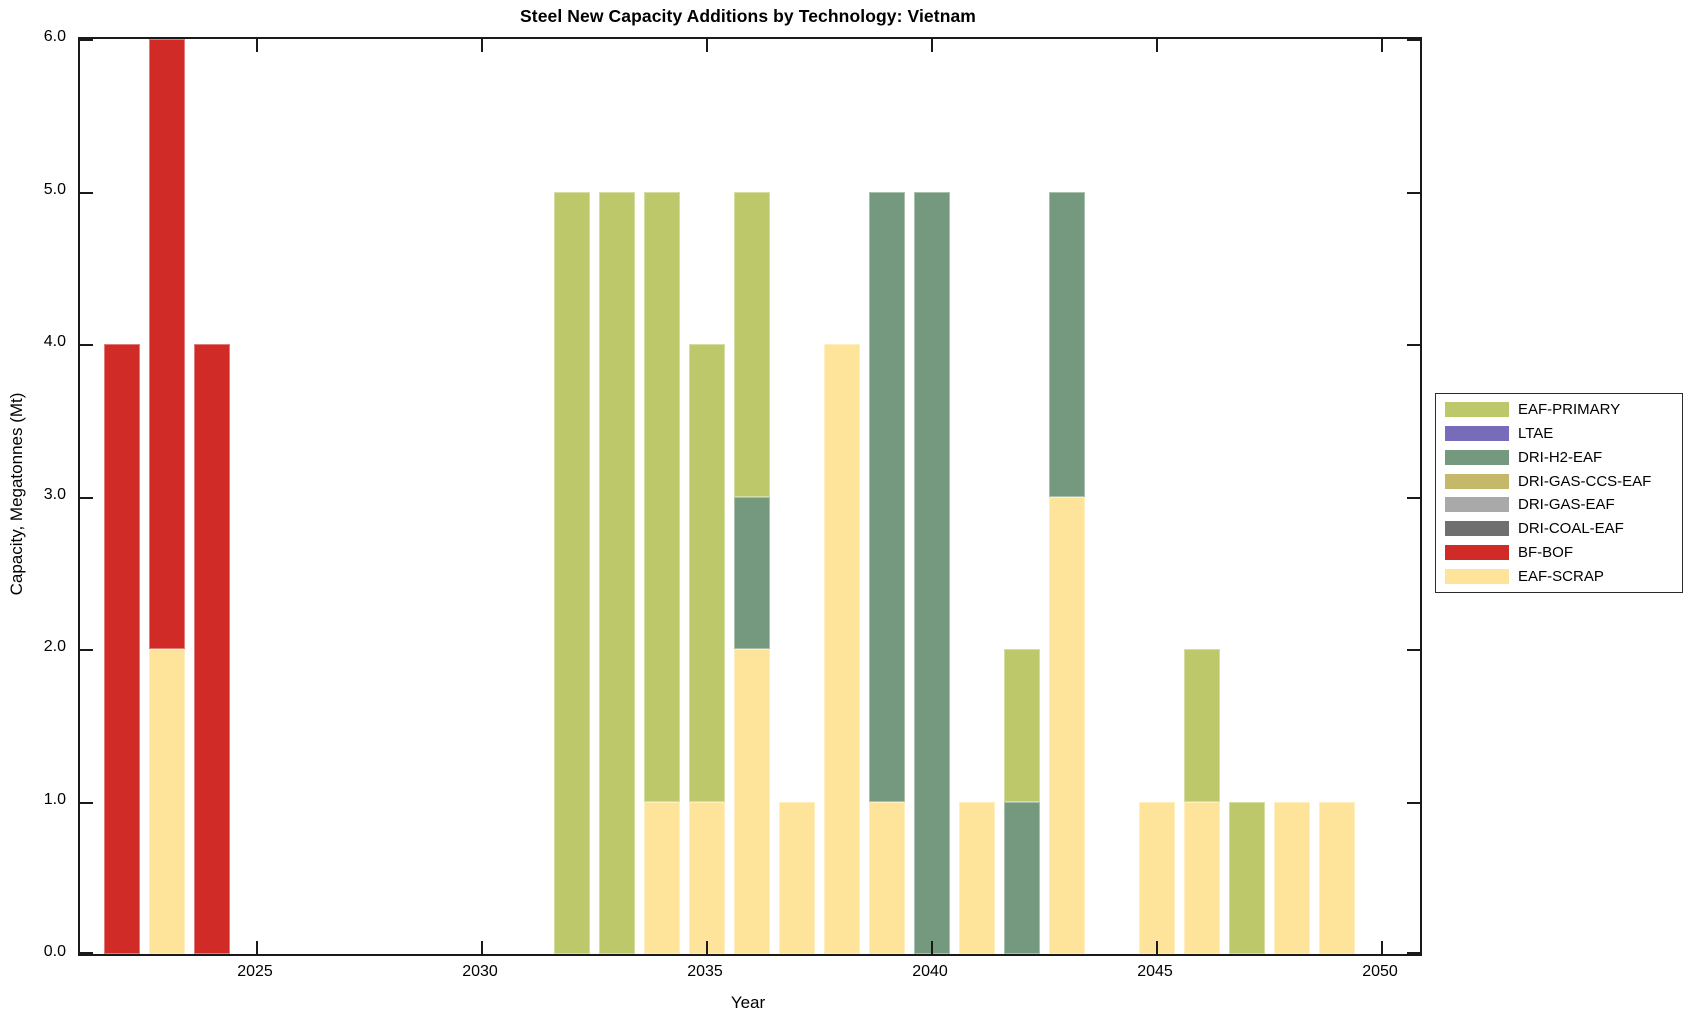  I want to click on legend-label: EAF-SCRAP, so click(1561, 576).